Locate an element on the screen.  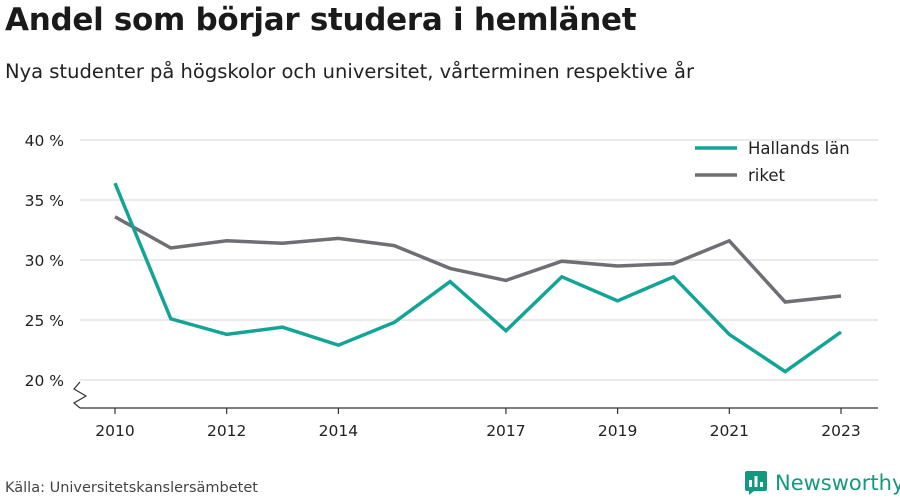
axis-break-mark is located at coordinates (80, 395).